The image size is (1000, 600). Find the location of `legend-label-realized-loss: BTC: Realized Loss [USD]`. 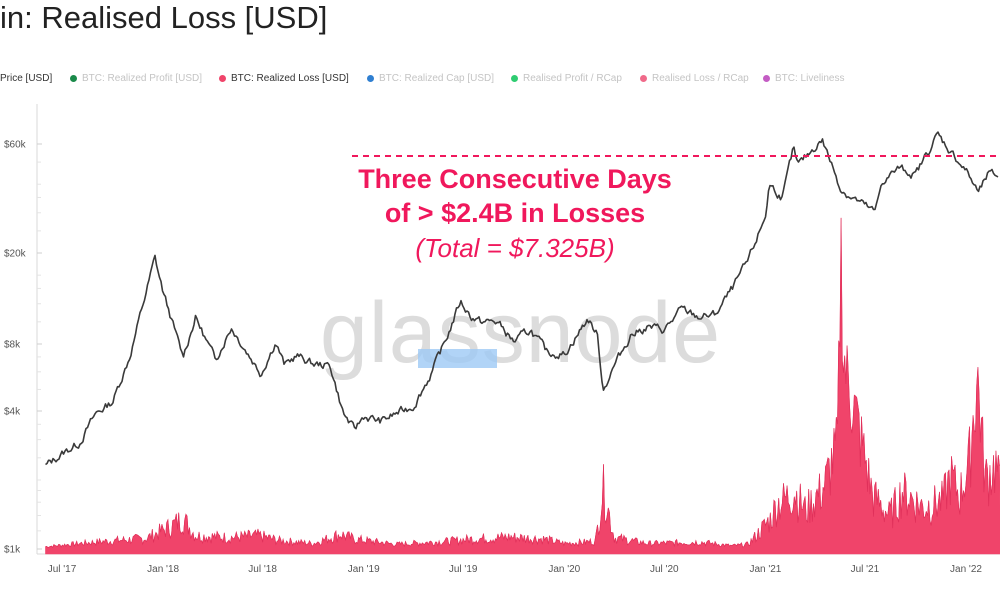

legend-label-realized-loss: BTC: Realized Loss [USD] is located at coordinates (290, 78).